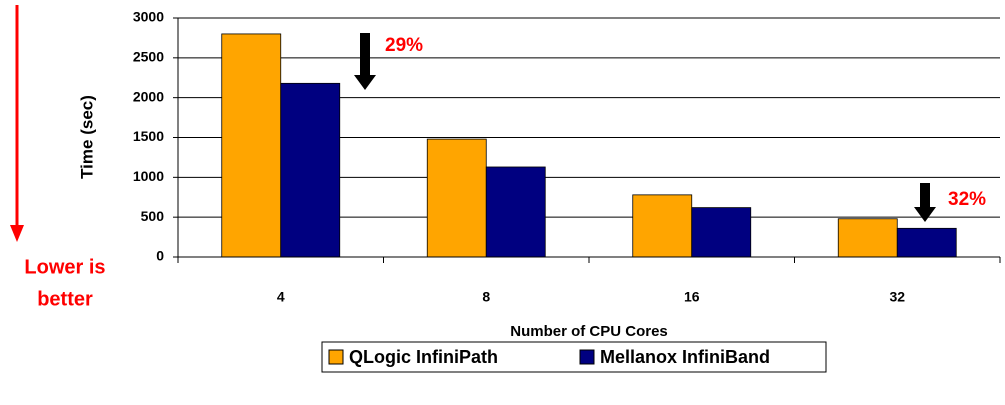 The width and height of the screenshot is (1005, 405). Describe the element at coordinates (65, 299) in the screenshot. I see `side-note: better` at that location.